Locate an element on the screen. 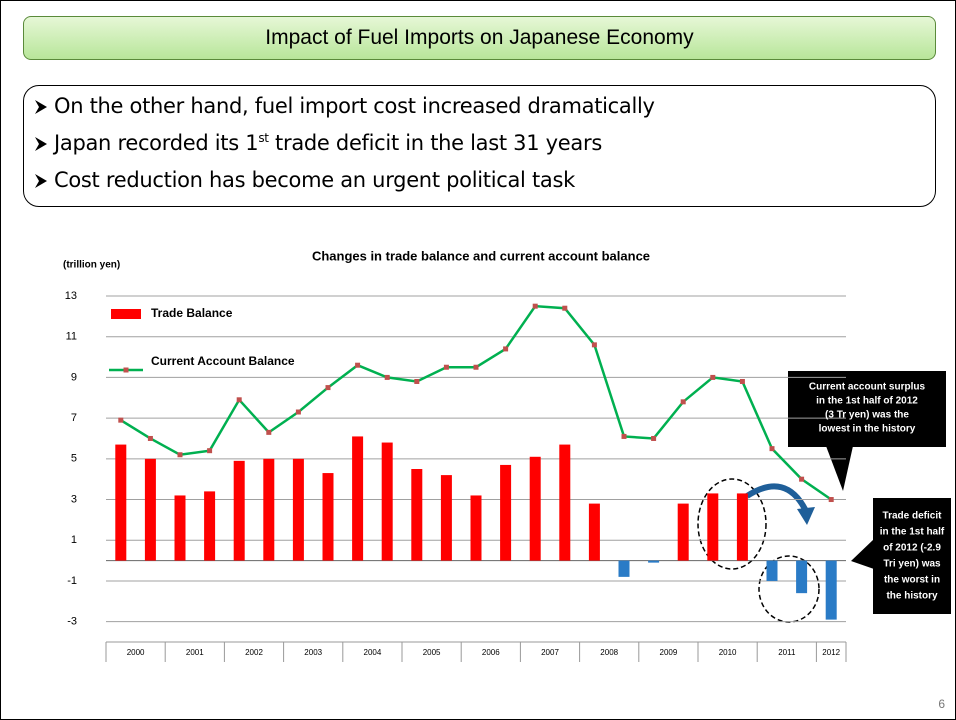  callout-text: in the 1st half of 2012 is located at coordinates (867, 401).